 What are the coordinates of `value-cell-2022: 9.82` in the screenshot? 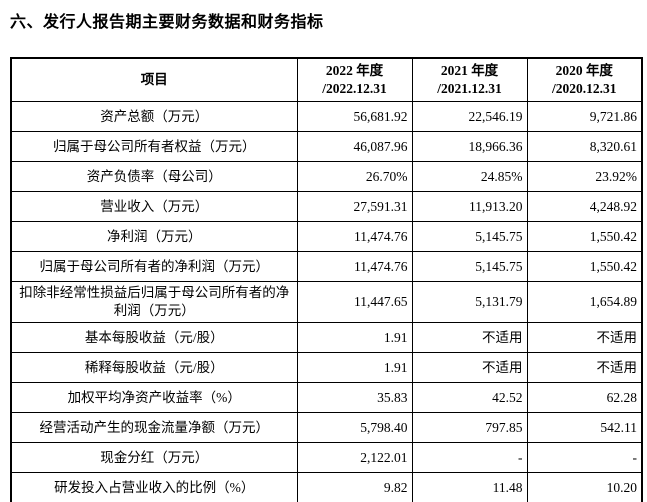 It's located at (354, 487).